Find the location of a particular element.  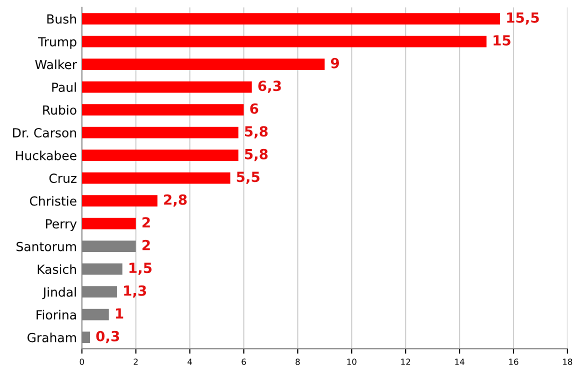

data-label: 2,8 is located at coordinates (175, 200).